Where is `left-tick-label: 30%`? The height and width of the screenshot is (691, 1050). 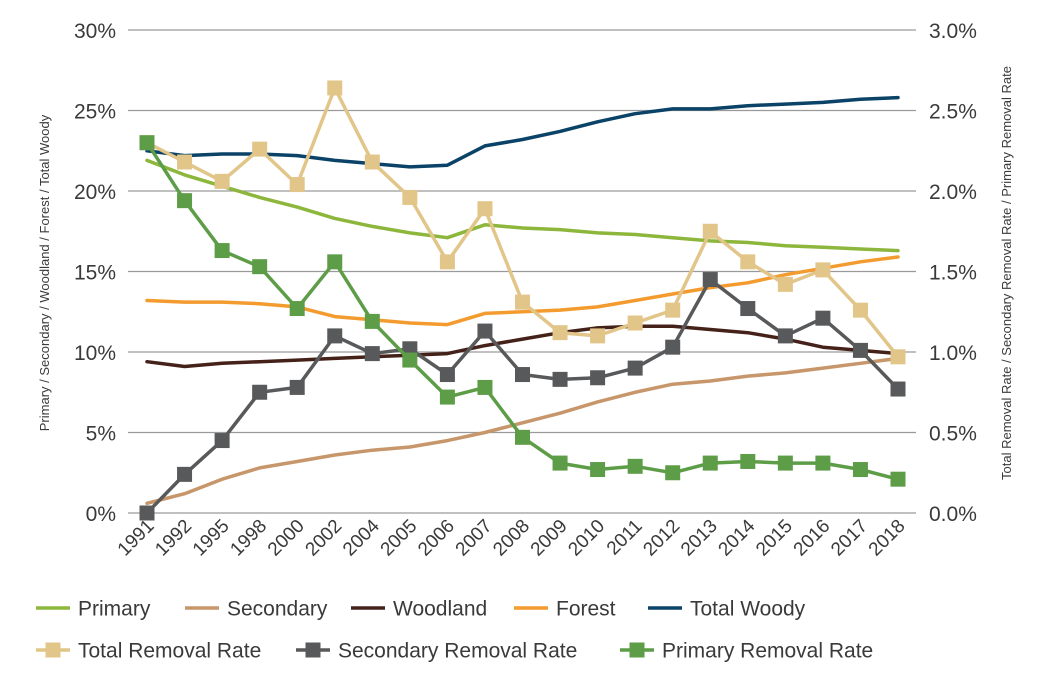
left-tick-label: 30% is located at coordinates (95, 31).